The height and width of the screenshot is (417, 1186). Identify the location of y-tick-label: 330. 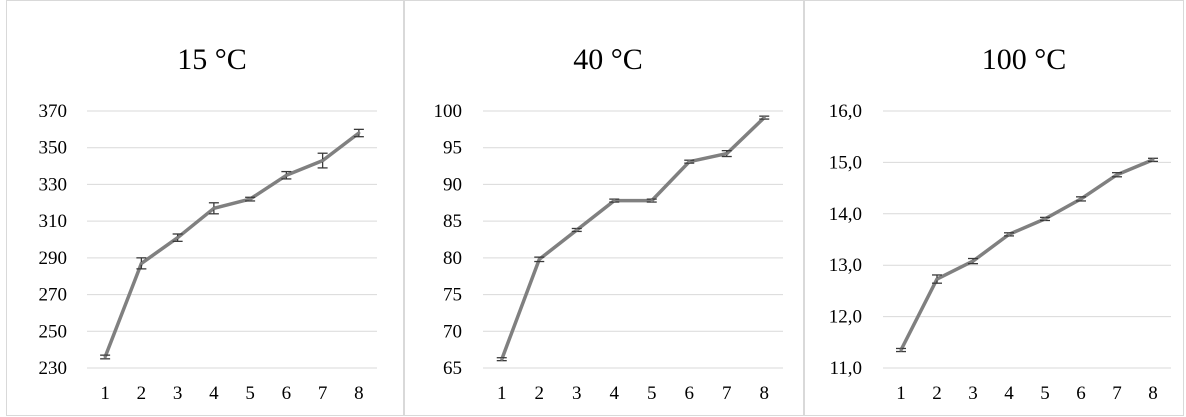
(53, 184).